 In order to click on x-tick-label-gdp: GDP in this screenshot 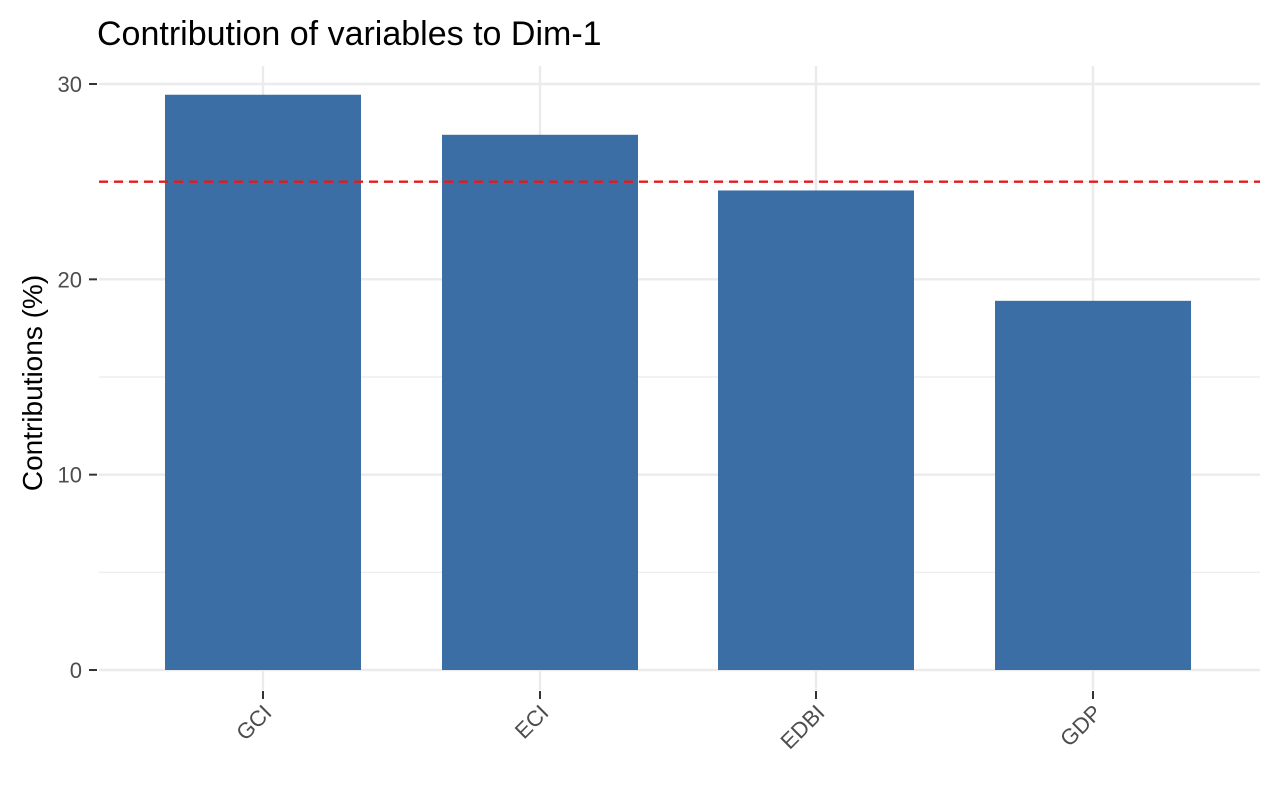, I will do `click(1080, 725)`.